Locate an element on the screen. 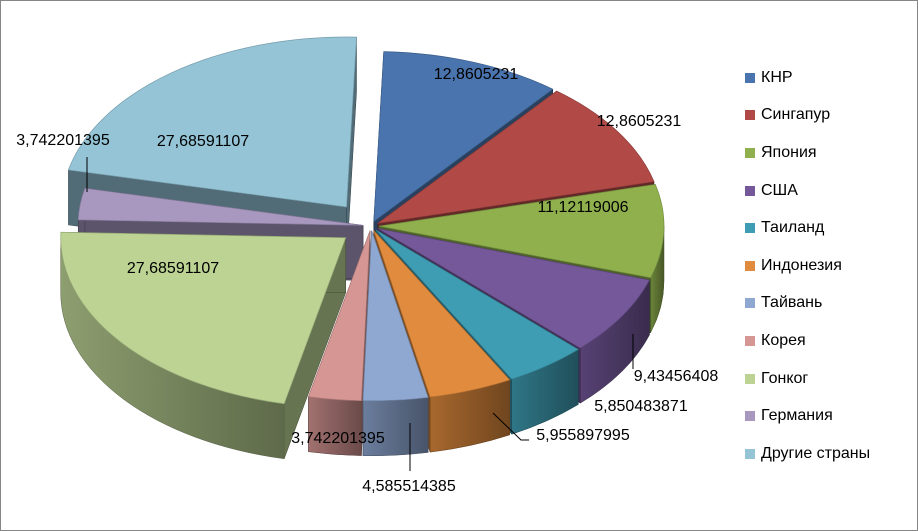 The image size is (918, 531). legend-label: КНР is located at coordinates (777, 77).